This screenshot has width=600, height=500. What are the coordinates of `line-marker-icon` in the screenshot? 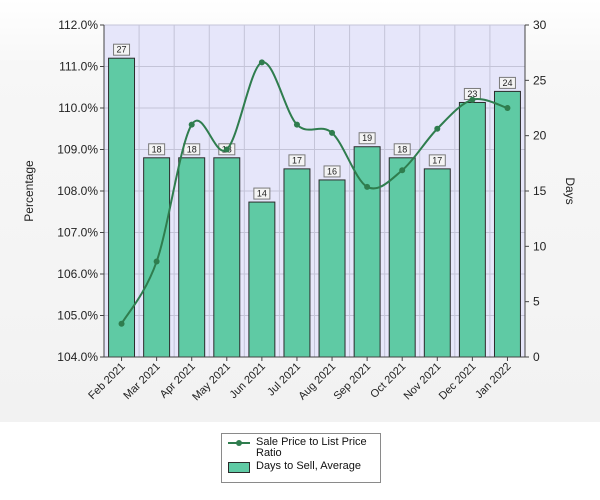 It's located at (239, 443).